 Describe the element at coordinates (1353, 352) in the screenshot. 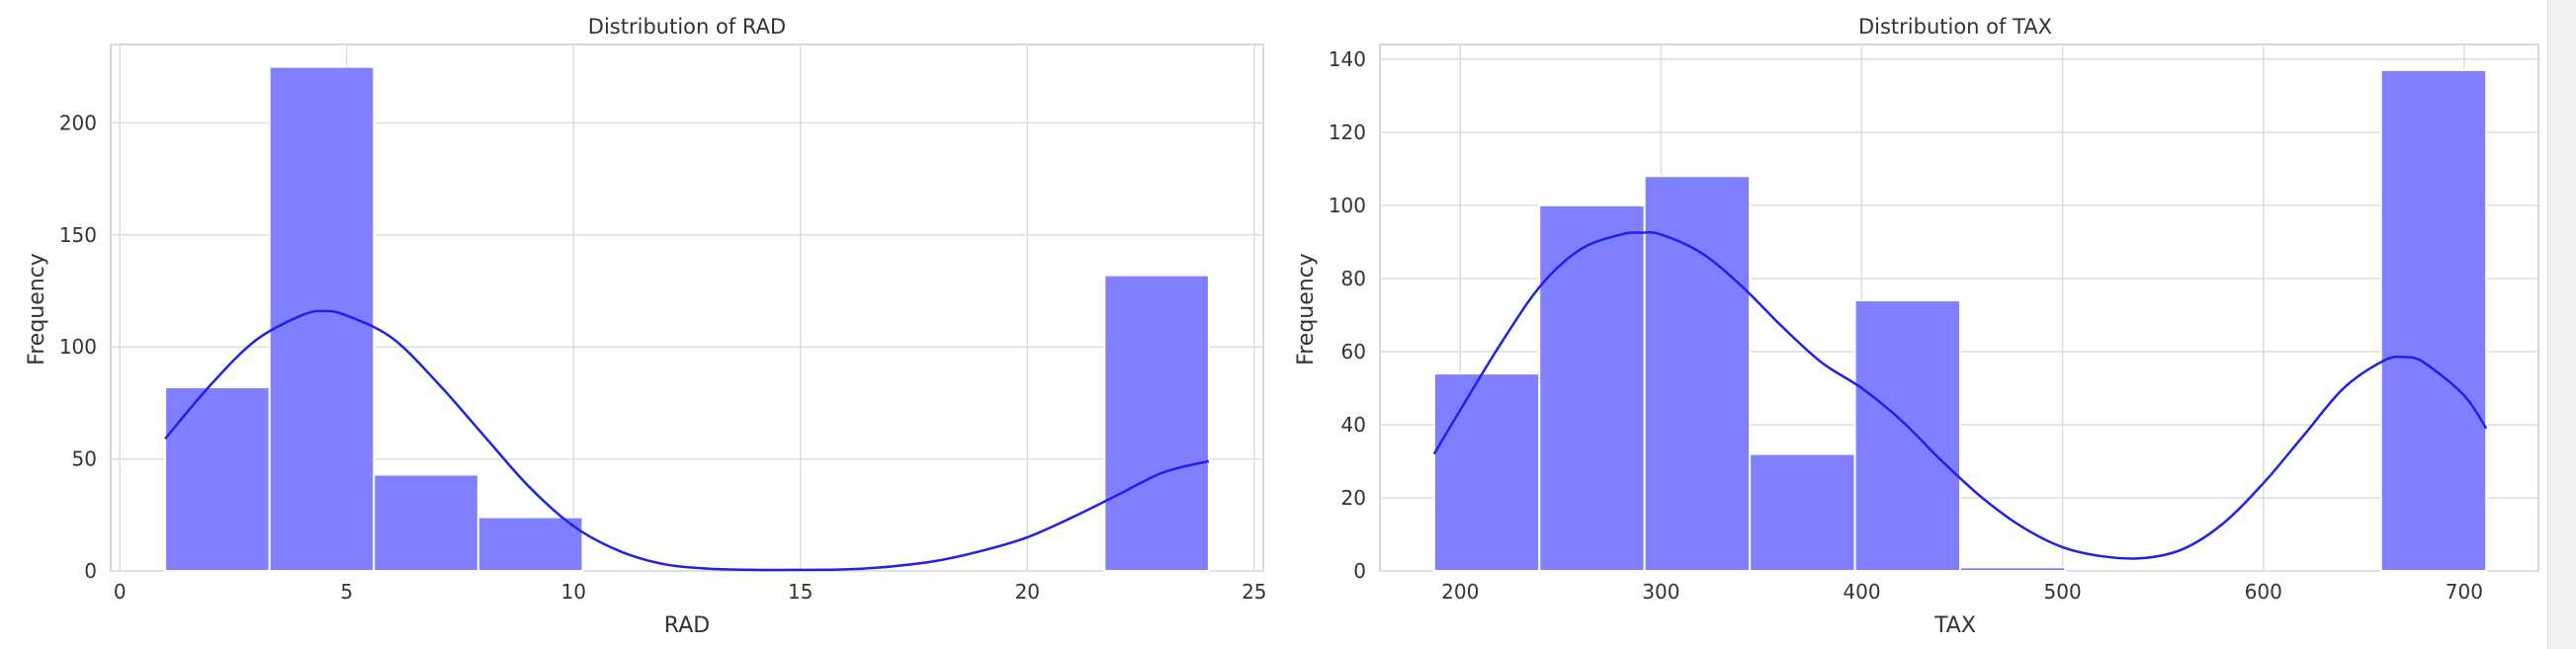

I see `tax-y-tick-label: 60` at that location.